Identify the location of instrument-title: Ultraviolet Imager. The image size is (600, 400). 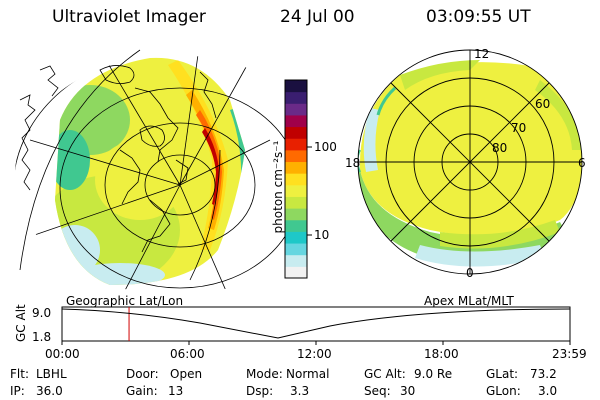
(129, 17).